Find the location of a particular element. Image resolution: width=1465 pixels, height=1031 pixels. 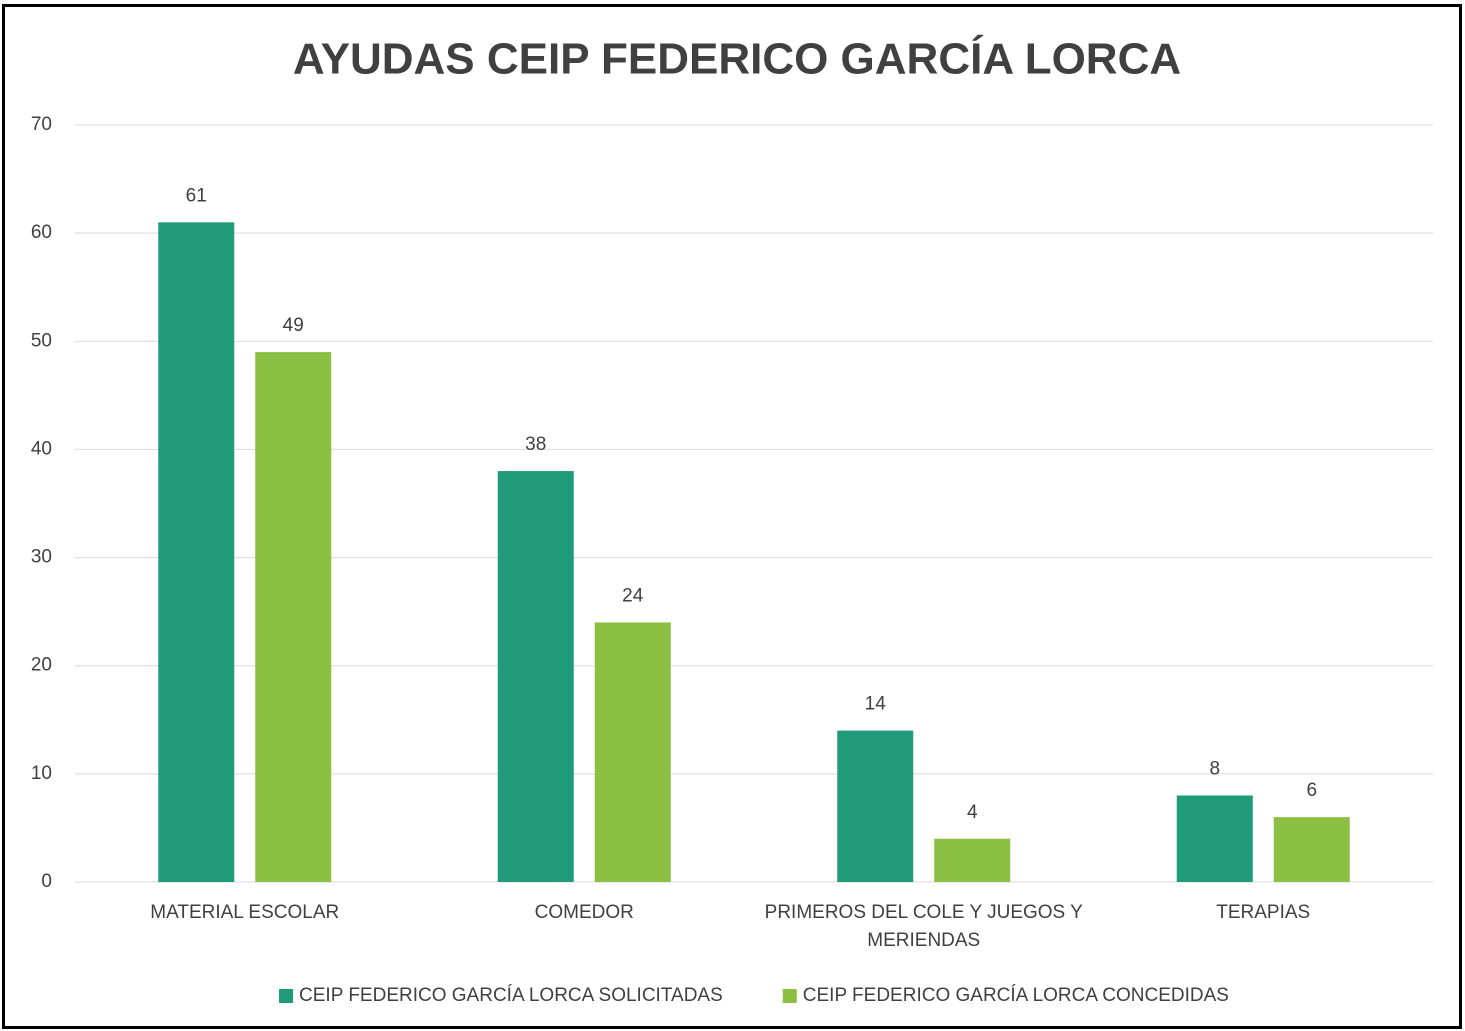

legend-item: CEIP FEDERICO GARCÍA LORCA CONCEDIDAS is located at coordinates (1005, 995).